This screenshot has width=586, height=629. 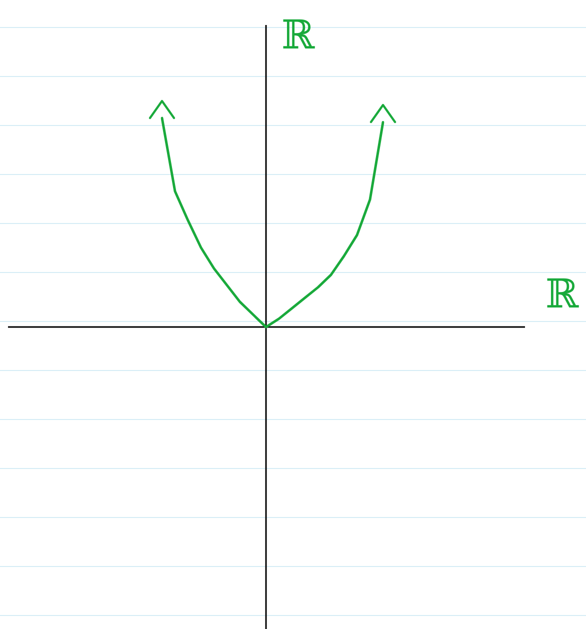 What do you see at coordinates (562, 294) in the screenshot?
I see `x-axis-title: ℝ` at bounding box center [562, 294].